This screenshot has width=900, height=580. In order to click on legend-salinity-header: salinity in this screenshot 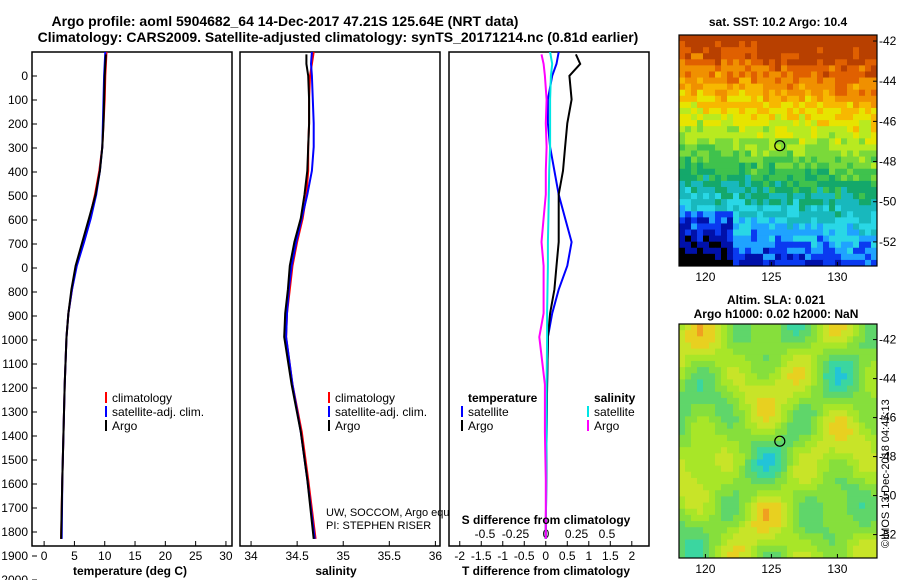, I will do `click(615, 398)`.